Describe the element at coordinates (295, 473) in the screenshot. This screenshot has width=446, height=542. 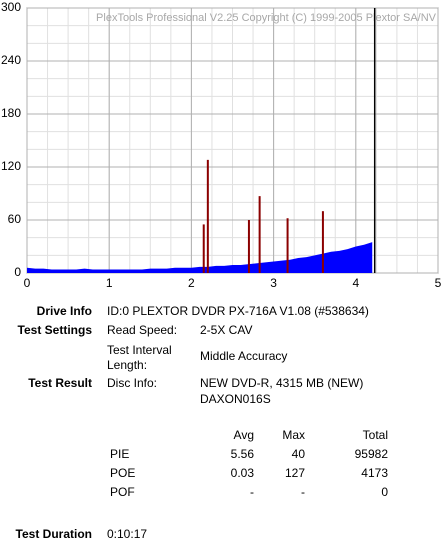
I see `cell: 127` at that location.